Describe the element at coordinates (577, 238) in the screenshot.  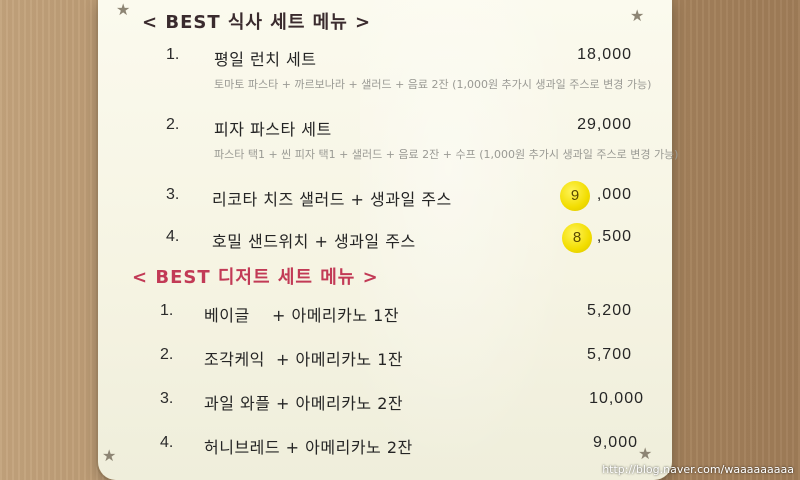
I see `price-sticker: 8` at that location.